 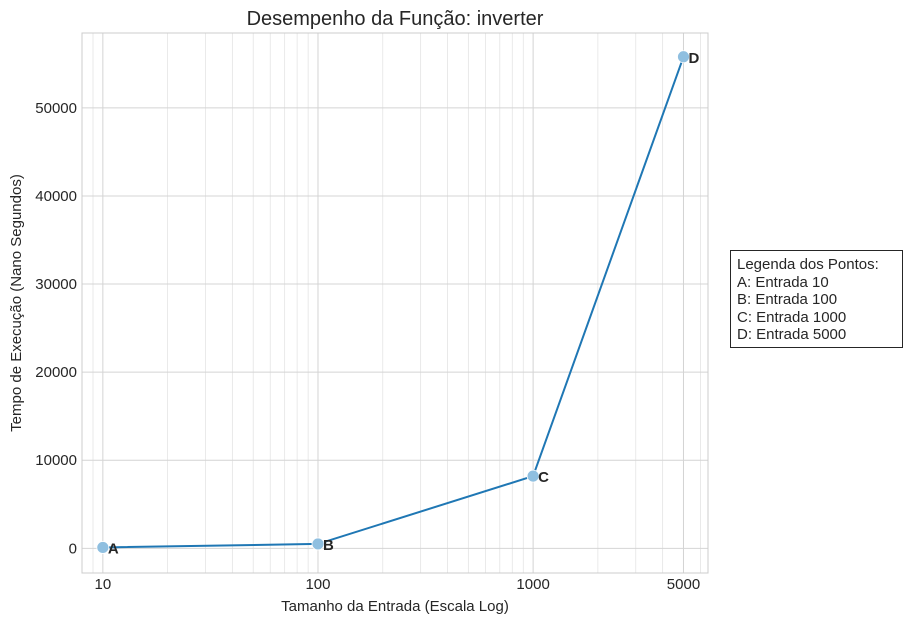 I want to click on point-label: D, so click(x=693, y=58).